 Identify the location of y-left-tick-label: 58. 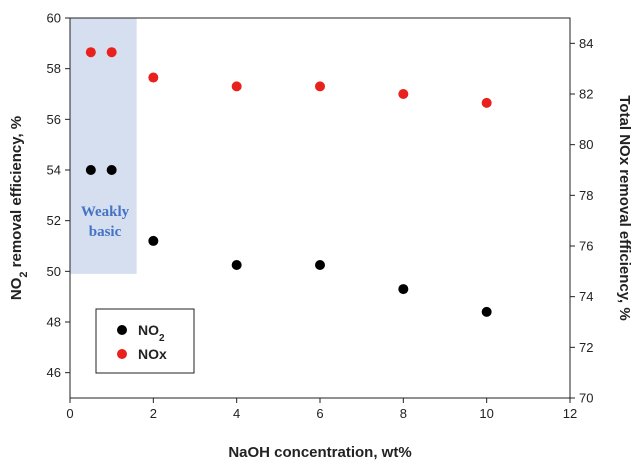
(54, 68).